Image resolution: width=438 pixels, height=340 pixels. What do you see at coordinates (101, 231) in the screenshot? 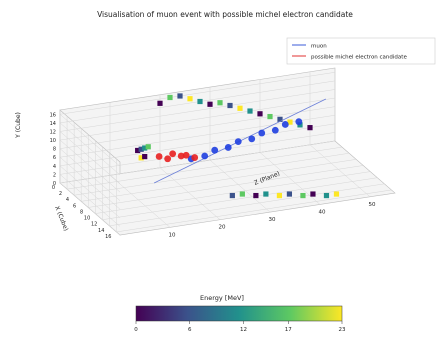
I see `y-tick-label-7: 14` at bounding box center [101, 231].